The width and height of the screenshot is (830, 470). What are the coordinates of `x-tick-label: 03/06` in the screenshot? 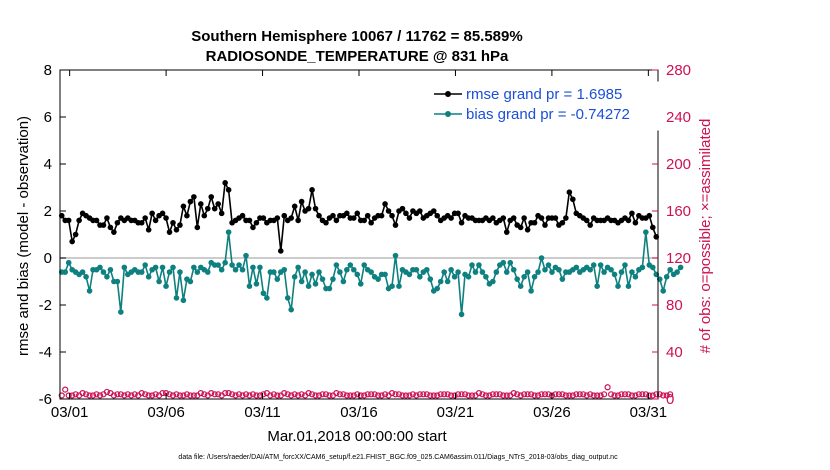 It's located at (166, 412).